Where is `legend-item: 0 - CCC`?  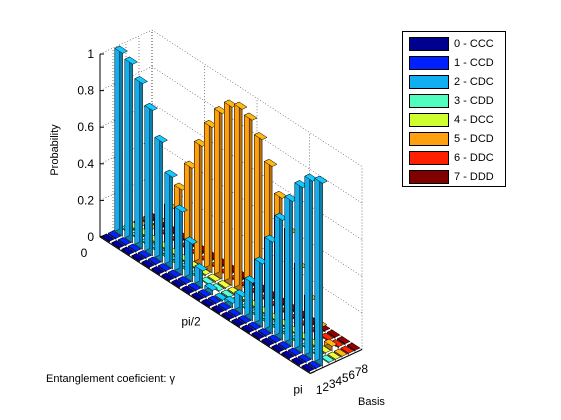
legend-item: 0 - CCC is located at coordinates (451, 44).